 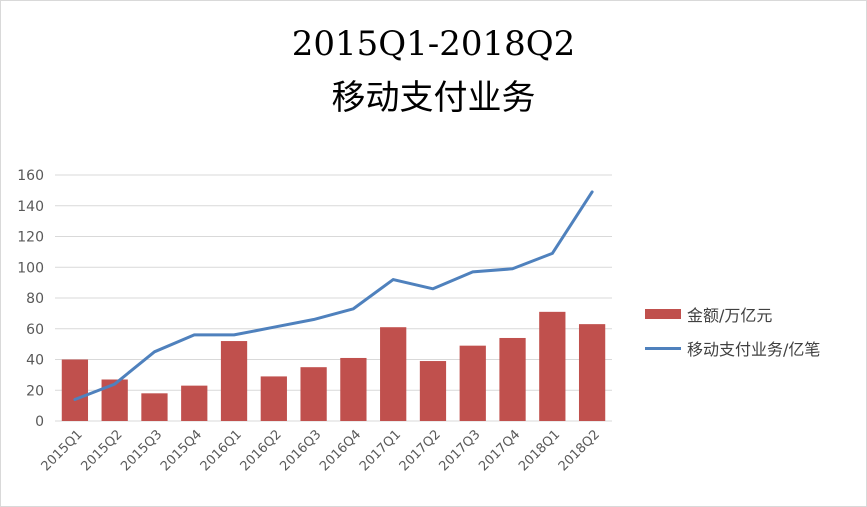 I want to click on y-axis-ticks: 0 20 40 60 80 100 120 140 160, so click(x=30, y=299).